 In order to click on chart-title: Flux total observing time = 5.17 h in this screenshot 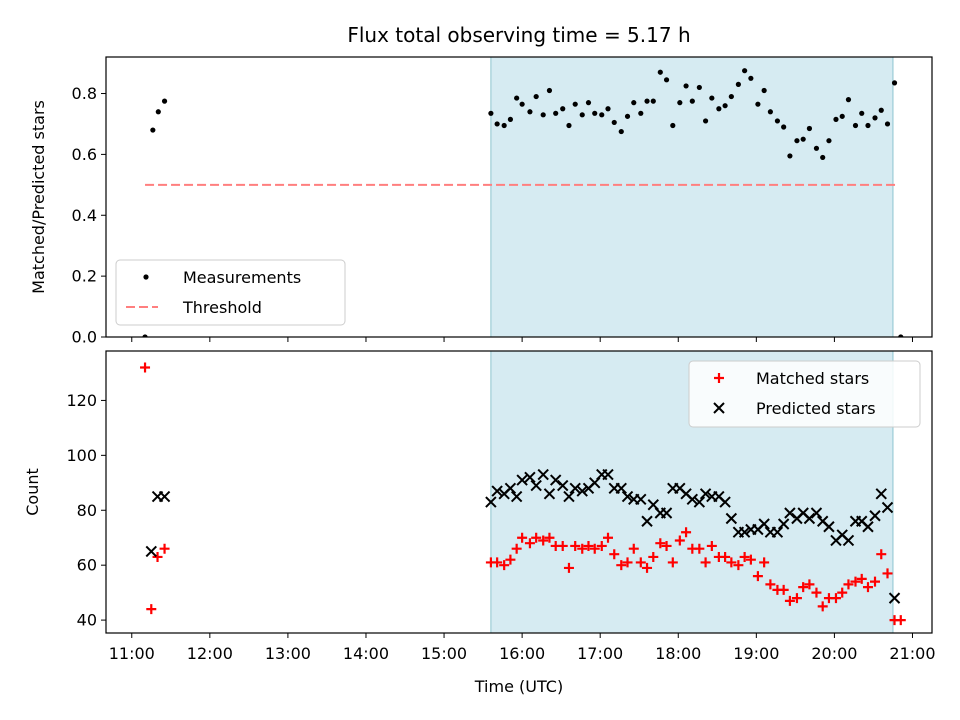, I will do `click(518, 35)`.